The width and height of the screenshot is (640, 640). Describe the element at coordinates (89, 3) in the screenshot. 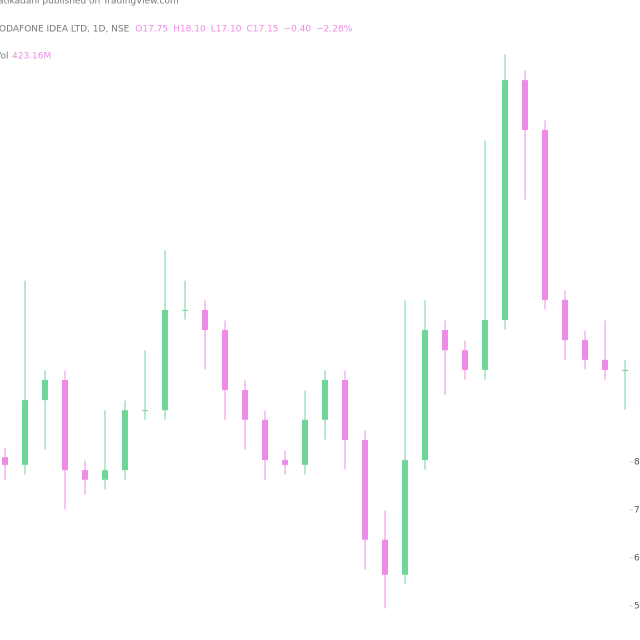

I see `published-note: atikadani published on TradingView.com` at that location.